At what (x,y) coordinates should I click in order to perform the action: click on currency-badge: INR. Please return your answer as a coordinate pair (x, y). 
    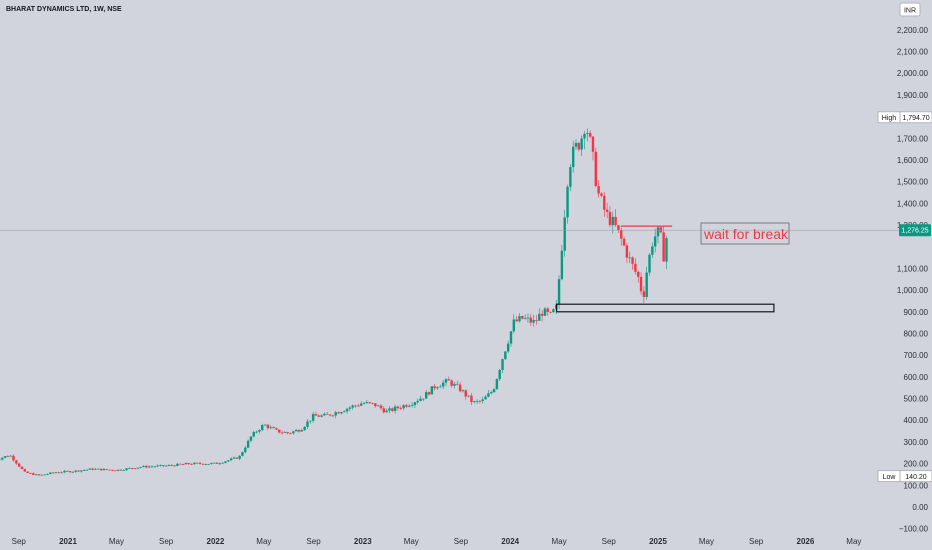
    Looking at the image, I should click on (910, 9).